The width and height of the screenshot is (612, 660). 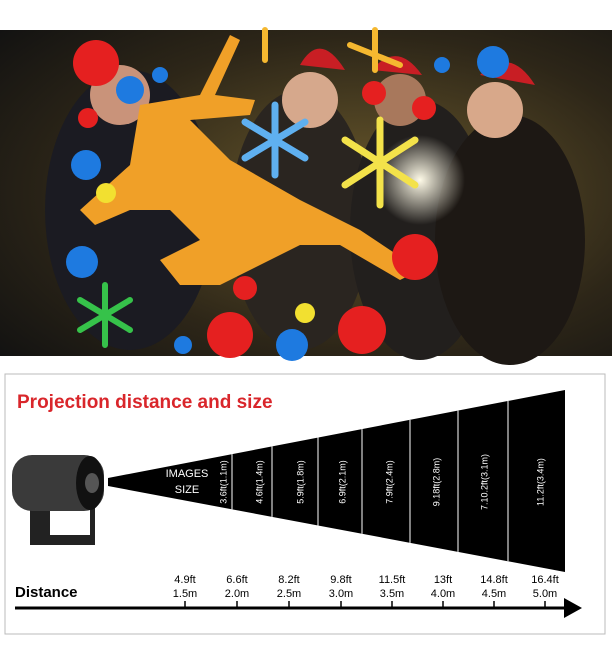 I want to click on distance-m: 5.0m, so click(x=545, y=594).